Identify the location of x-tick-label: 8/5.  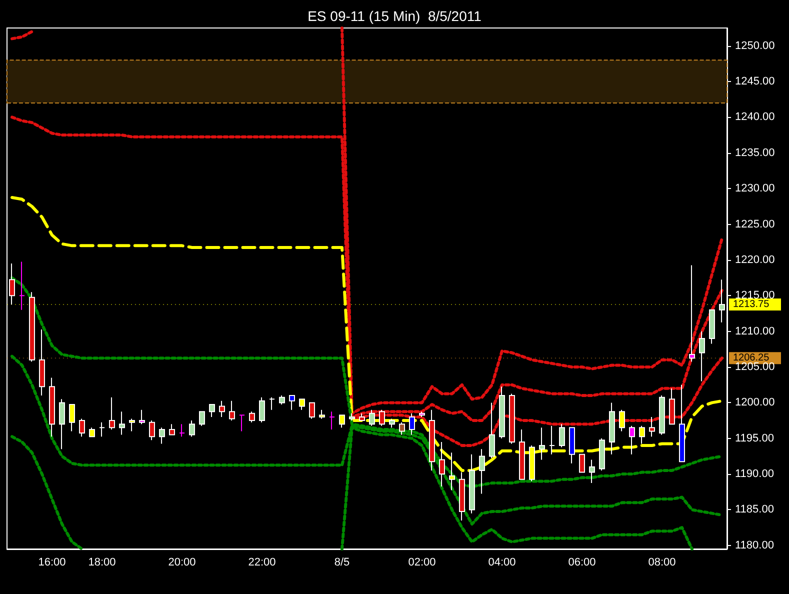
(342, 562).